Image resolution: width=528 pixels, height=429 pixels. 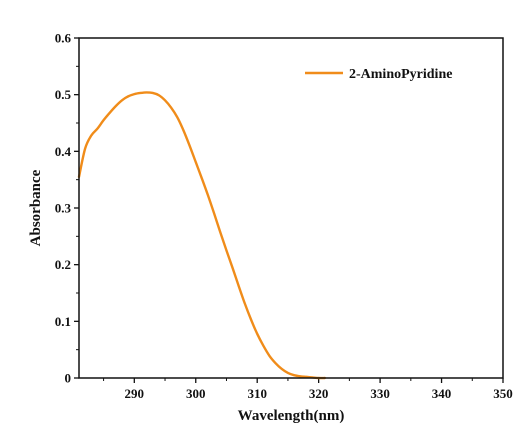 I want to click on legend-label-2-aminopyridine: 2-AminoPyridine, so click(x=400, y=74).